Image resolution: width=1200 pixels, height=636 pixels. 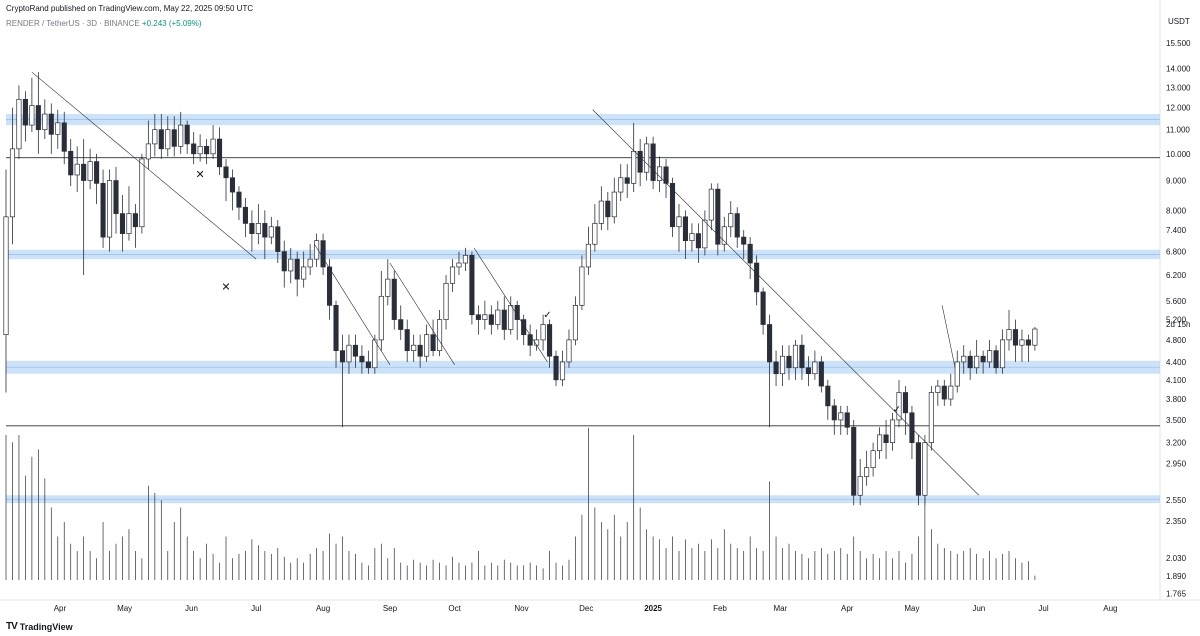 I want to click on price-tick-label: 1.890, so click(x=1176, y=576).